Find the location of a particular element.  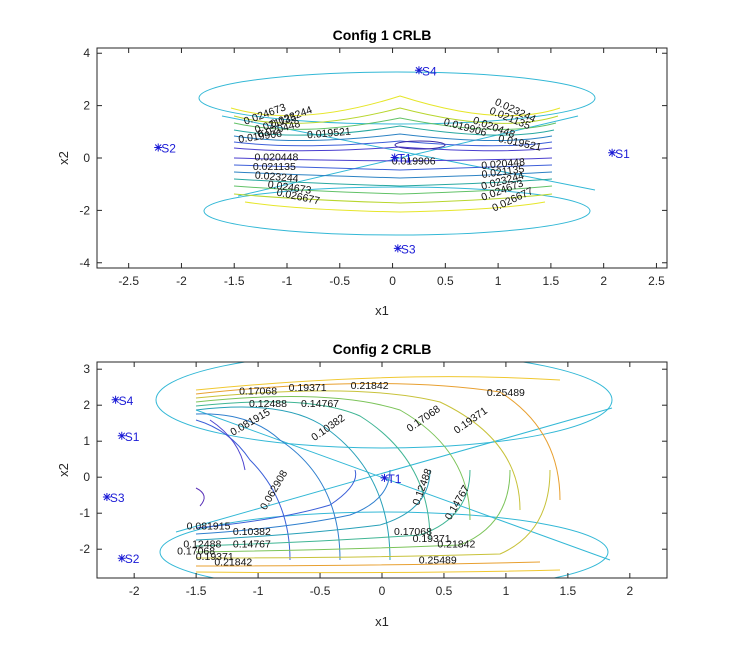

contour-label: 0.081915 is located at coordinates (209, 526).